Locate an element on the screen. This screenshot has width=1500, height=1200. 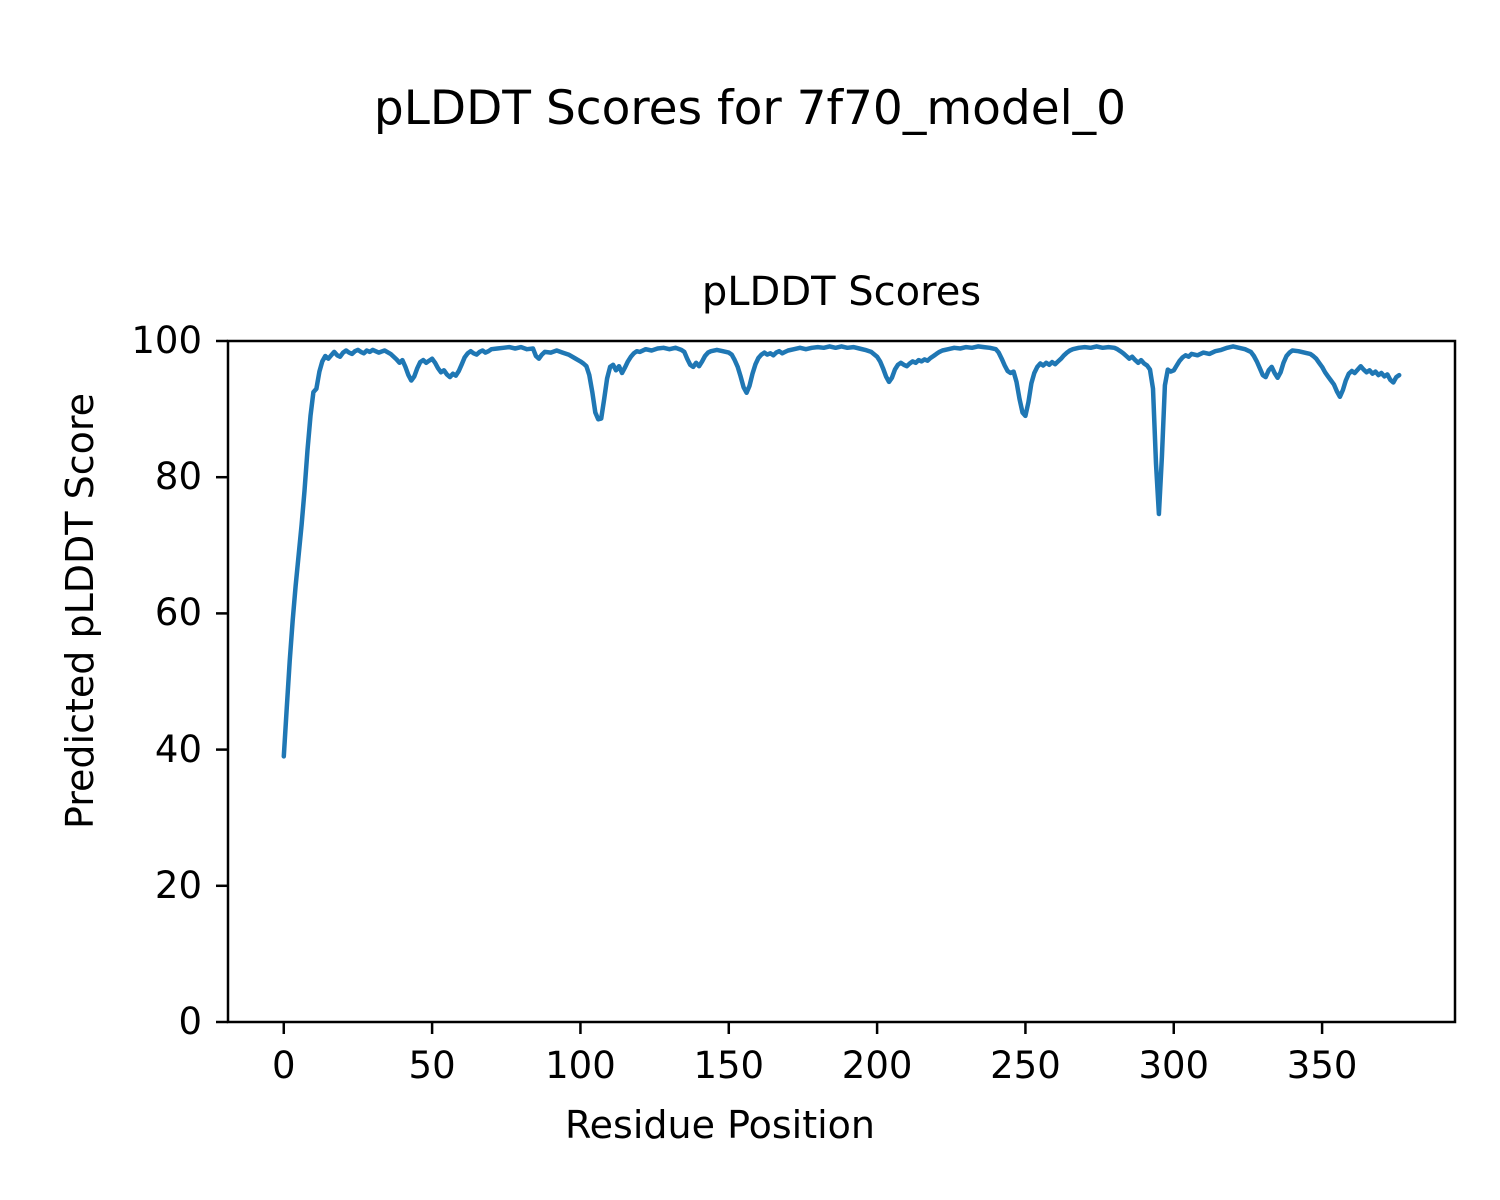
x-tick-label: 50 is located at coordinates (432, 1065).